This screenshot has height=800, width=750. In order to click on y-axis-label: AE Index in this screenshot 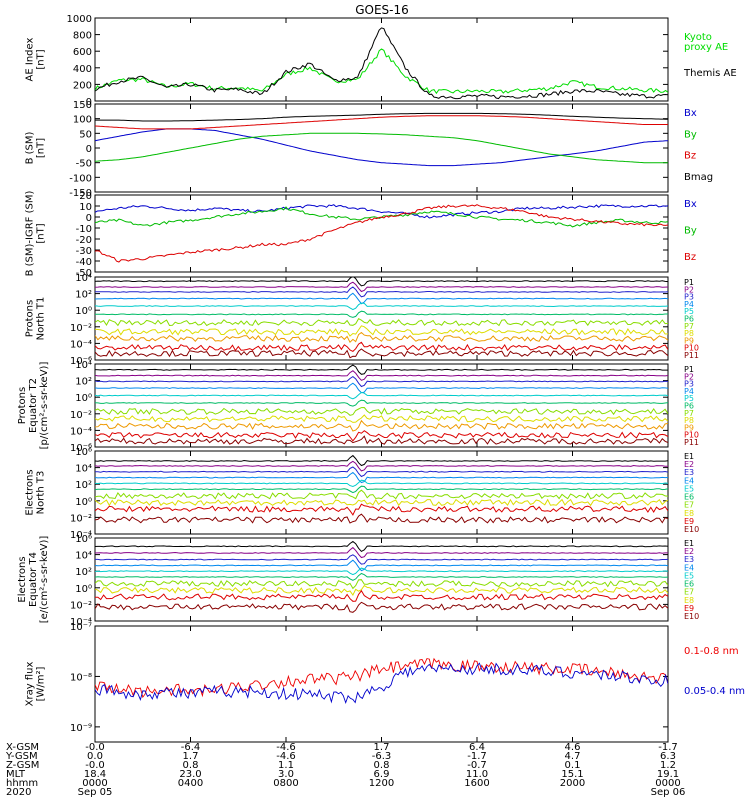, I will do `click(30, 59)`.